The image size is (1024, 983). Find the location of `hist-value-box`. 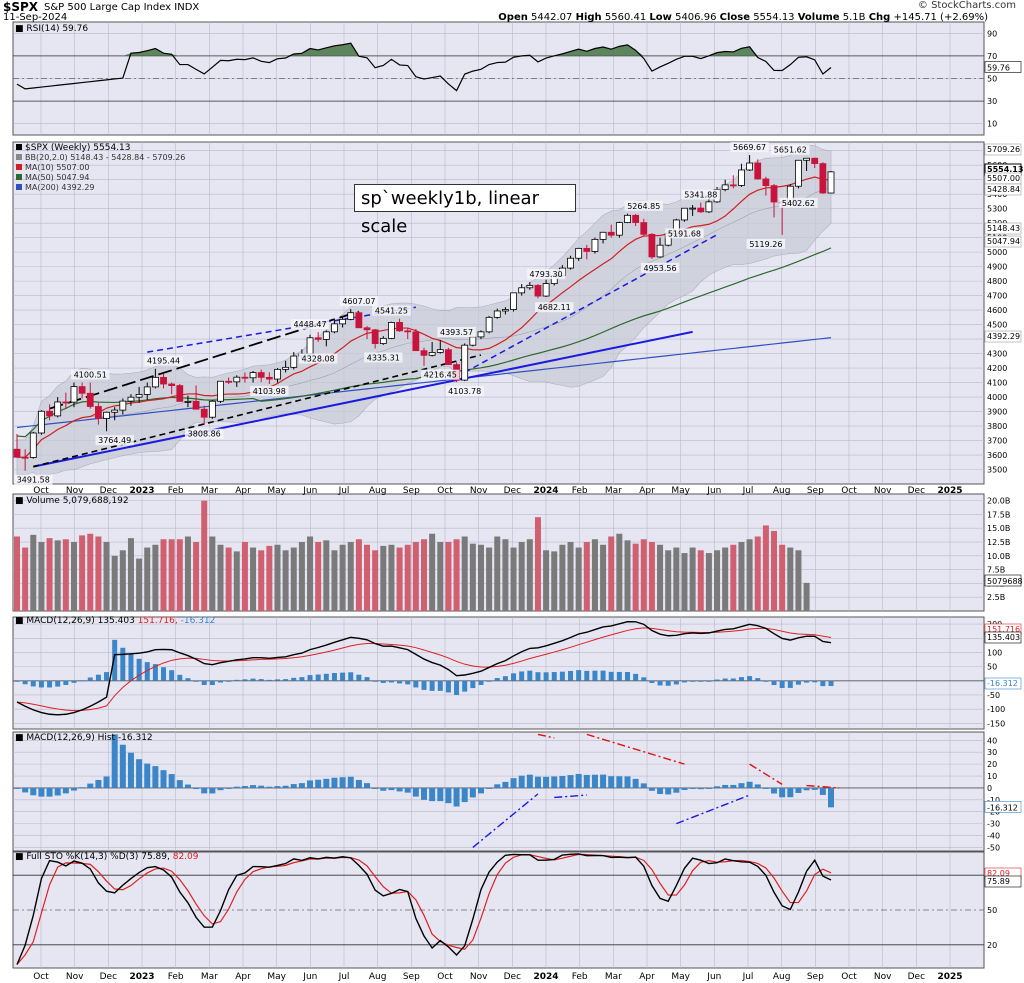

hist-value-box is located at coordinates (1003, 807).